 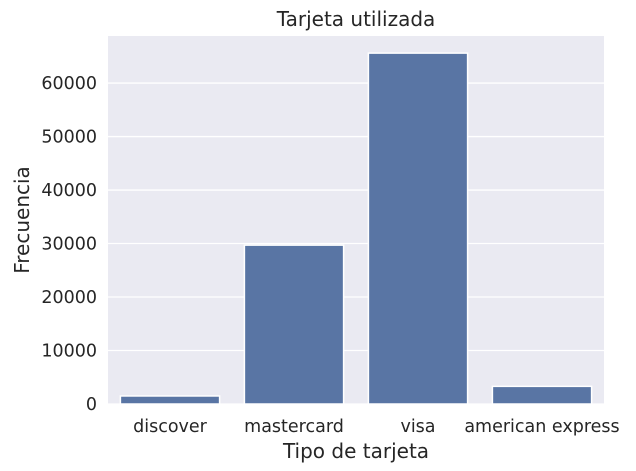 I want to click on y-tick-label: 20000, so click(x=69, y=298).